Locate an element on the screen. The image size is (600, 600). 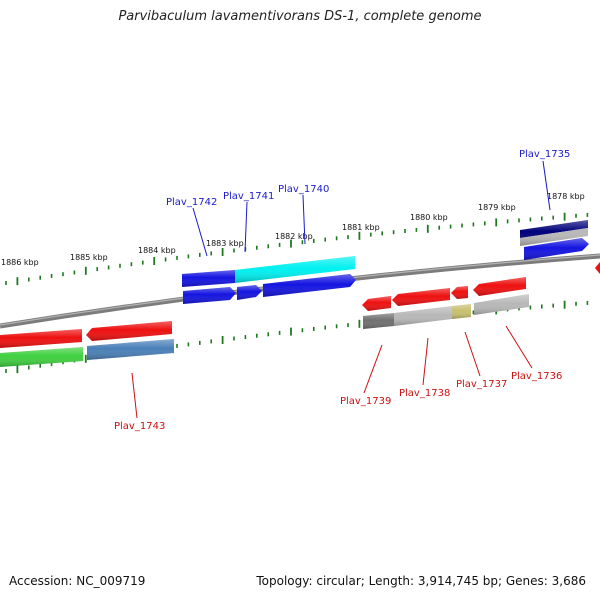
gene-plav-1738-lower is located at coordinates (423, 316).